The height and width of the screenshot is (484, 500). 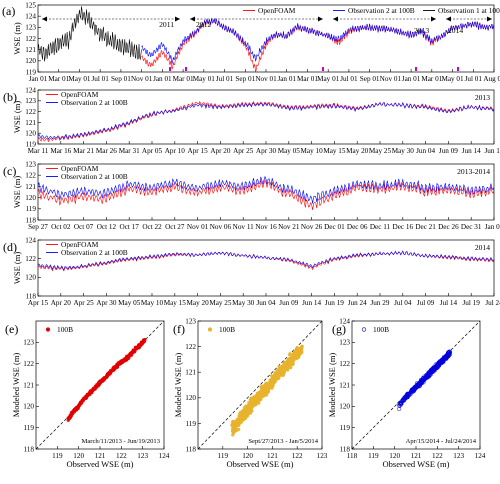 I want to click on panel-b-ytick-label: 120, so click(x=30, y=134).